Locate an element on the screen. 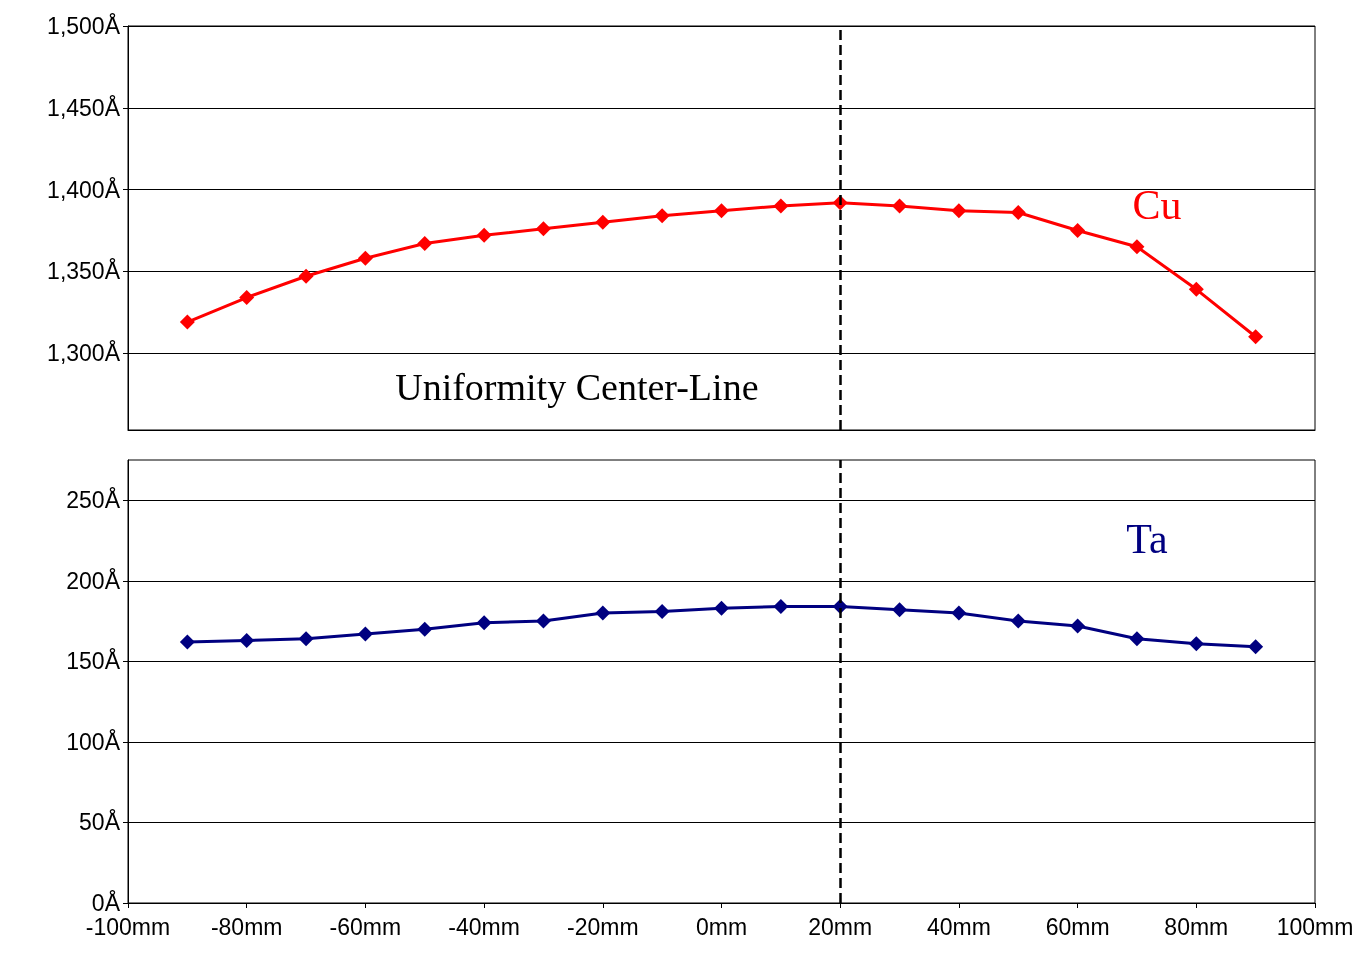 The image size is (1363, 957). x-tick-label: 20mm is located at coordinates (840, 926).